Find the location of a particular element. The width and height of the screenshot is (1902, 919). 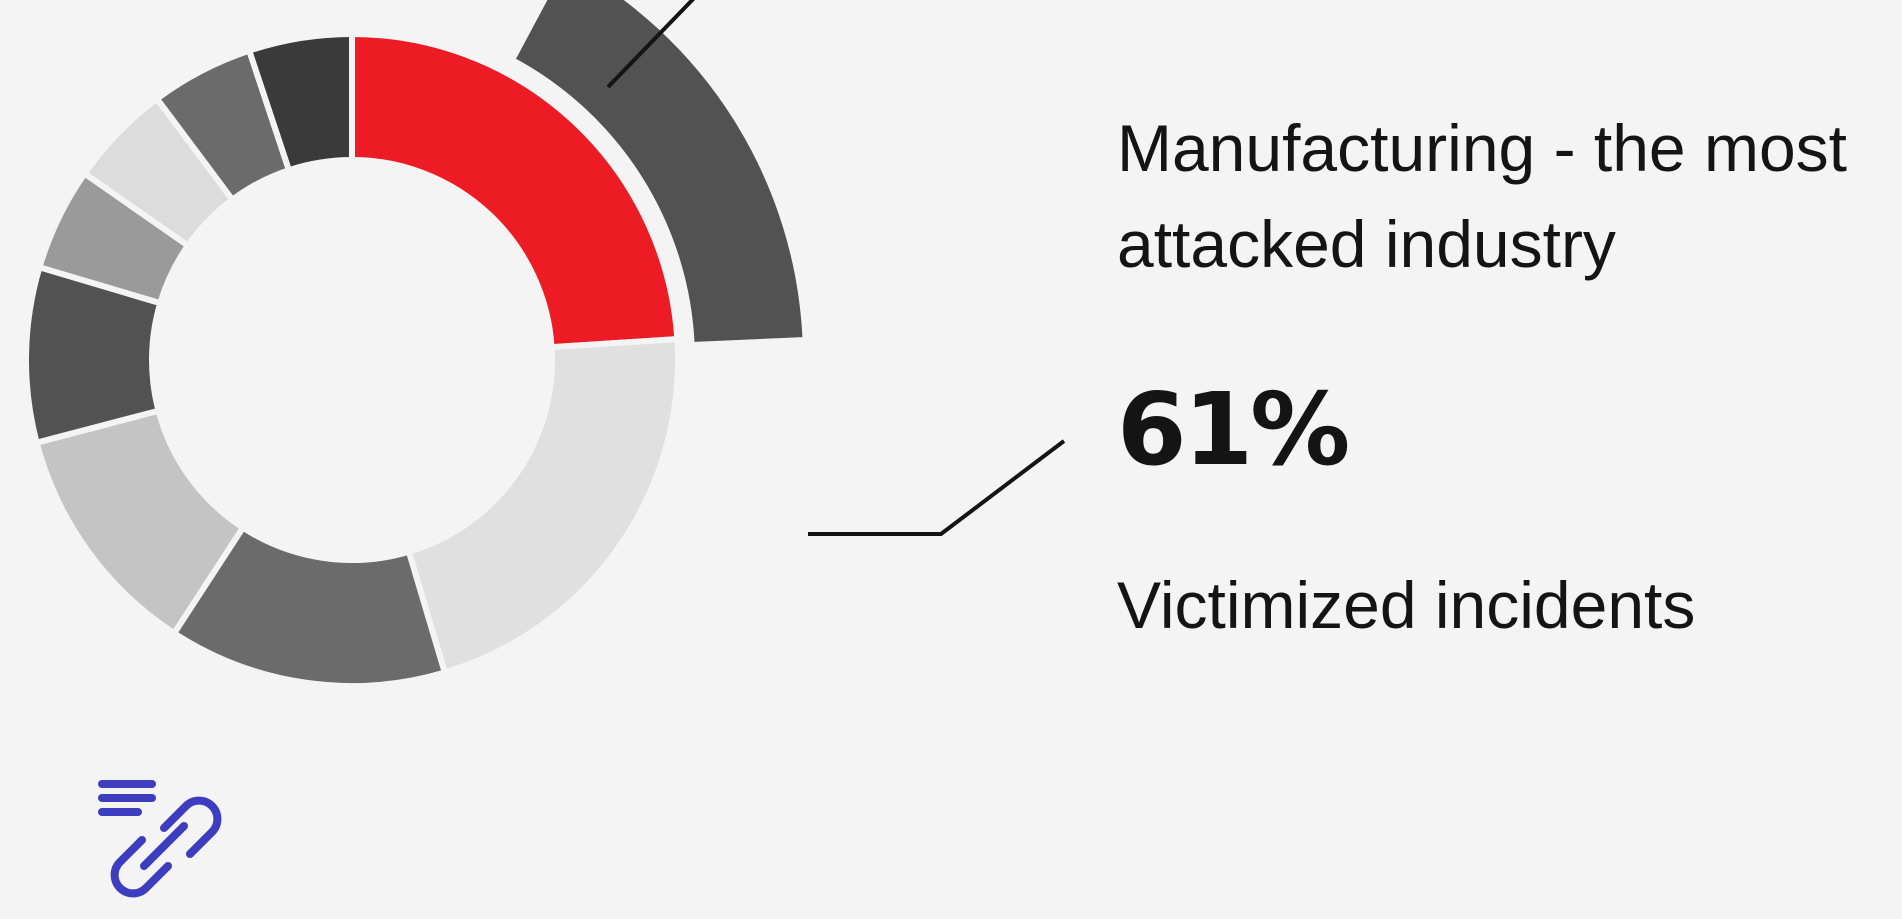

leader-lines is located at coordinates (836, 268).